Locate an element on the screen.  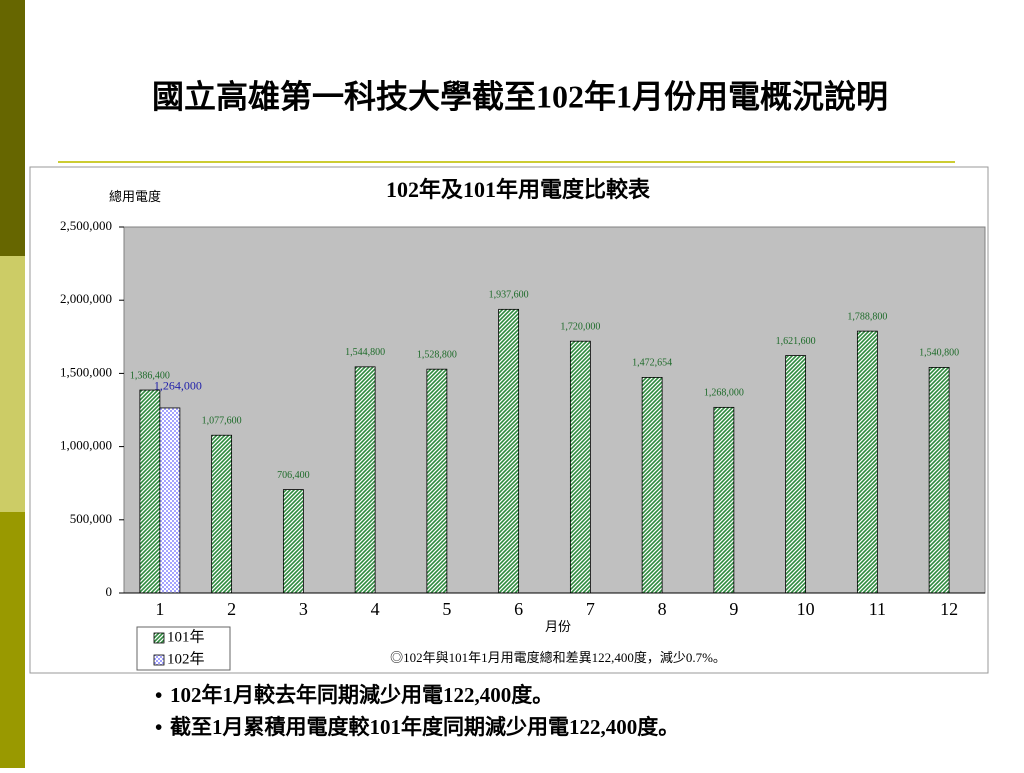
x-tick-label: 12 is located at coordinates (949, 609).